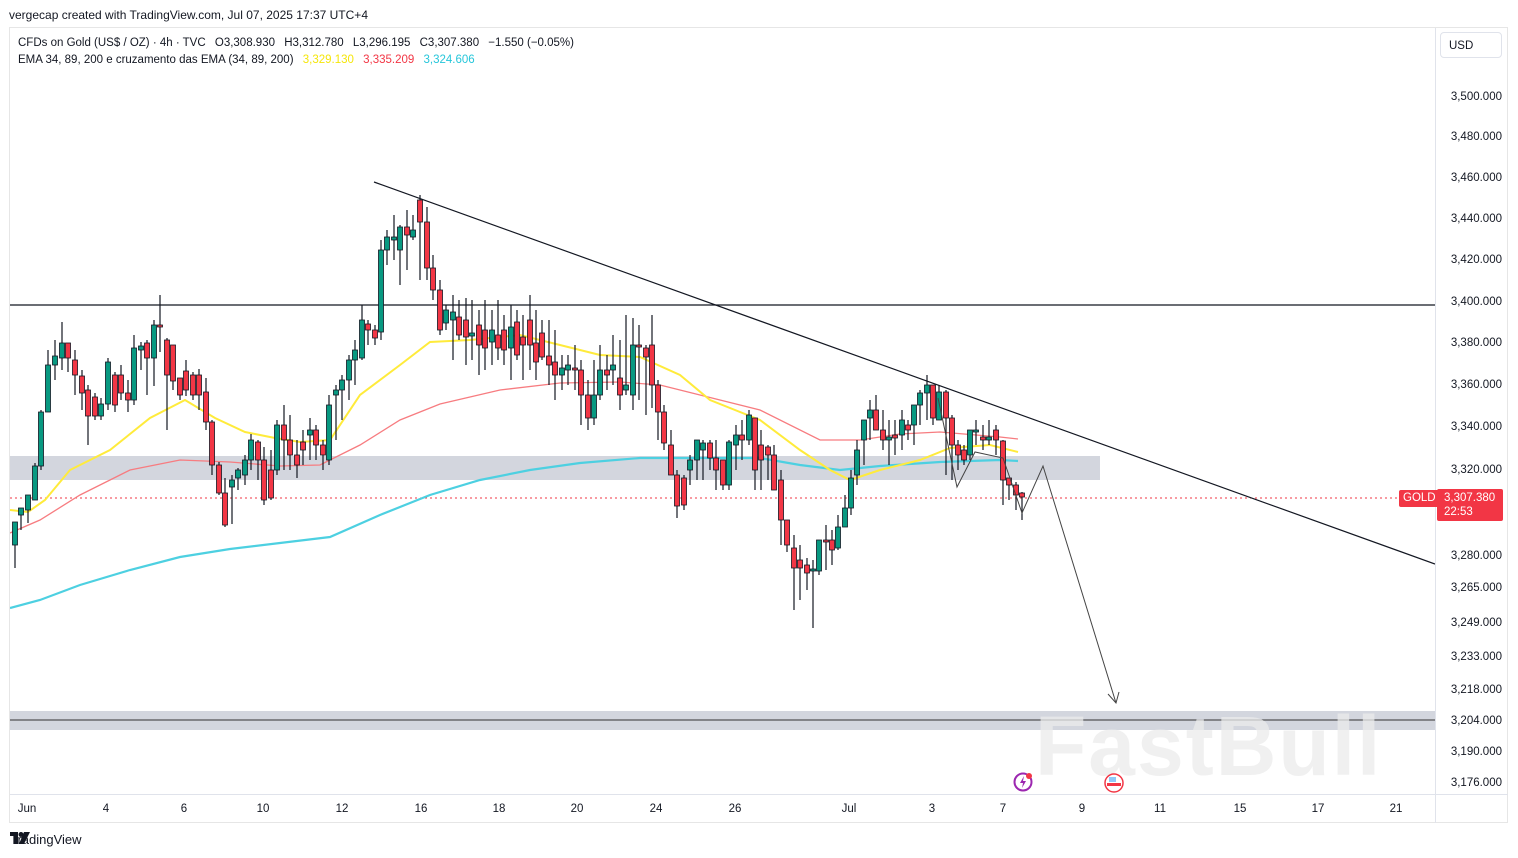  I want to click on tradingview-icon, so click(20, 838).